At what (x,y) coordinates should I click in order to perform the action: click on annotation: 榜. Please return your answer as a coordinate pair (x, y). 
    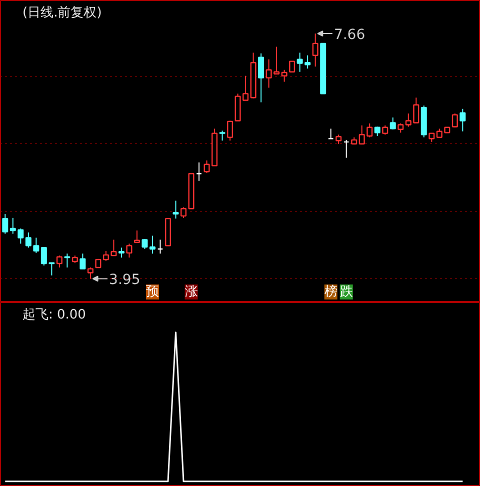
    Looking at the image, I should click on (331, 292).